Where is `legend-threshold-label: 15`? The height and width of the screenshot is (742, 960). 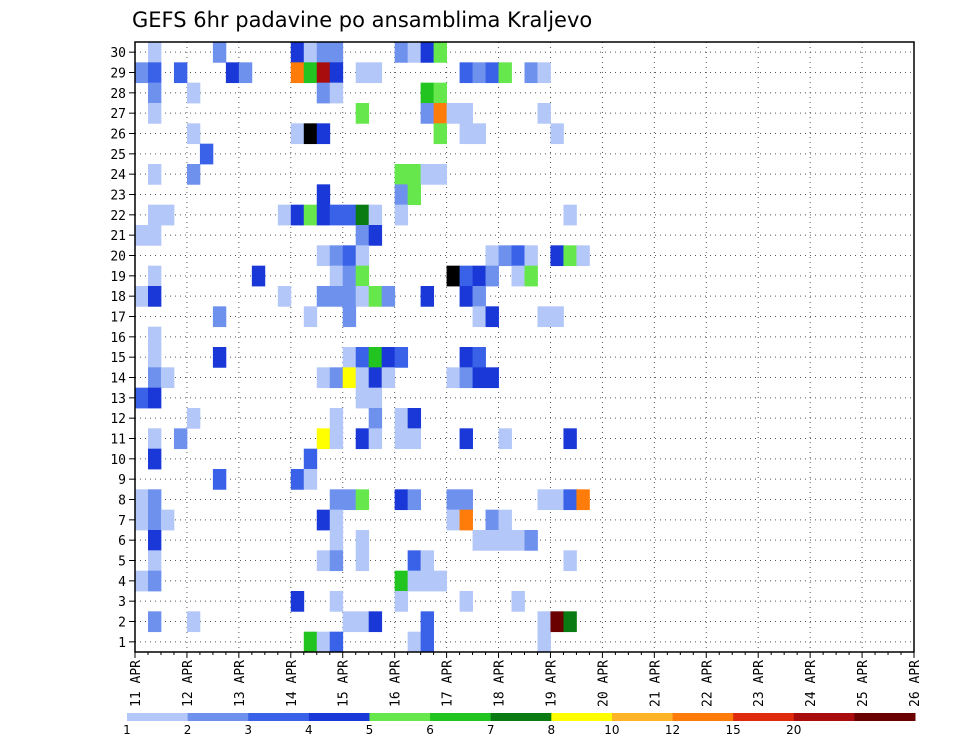
legend-threshold-label: 15 is located at coordinates (733, 730).